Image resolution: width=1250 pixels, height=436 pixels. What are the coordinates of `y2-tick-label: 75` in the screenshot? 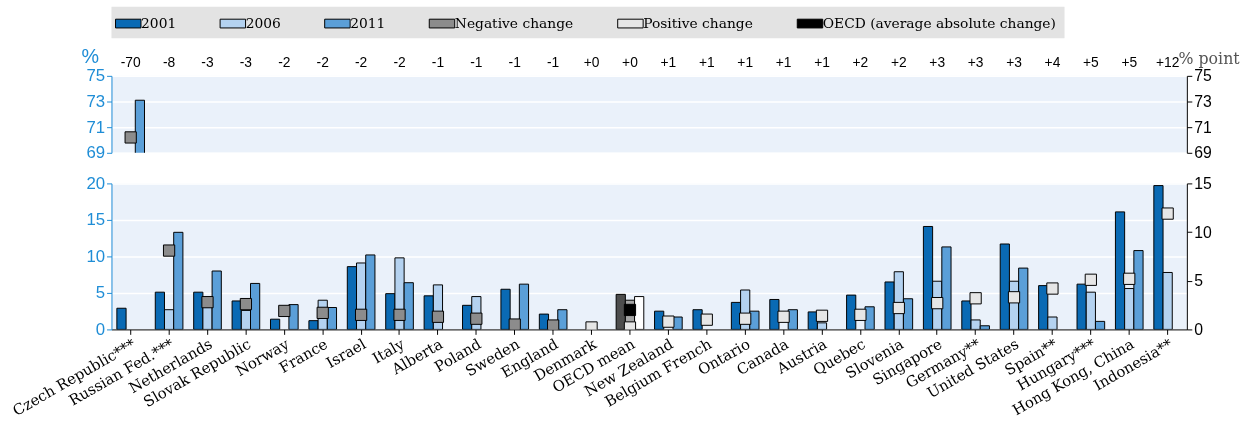 It's located at (1203, 76).